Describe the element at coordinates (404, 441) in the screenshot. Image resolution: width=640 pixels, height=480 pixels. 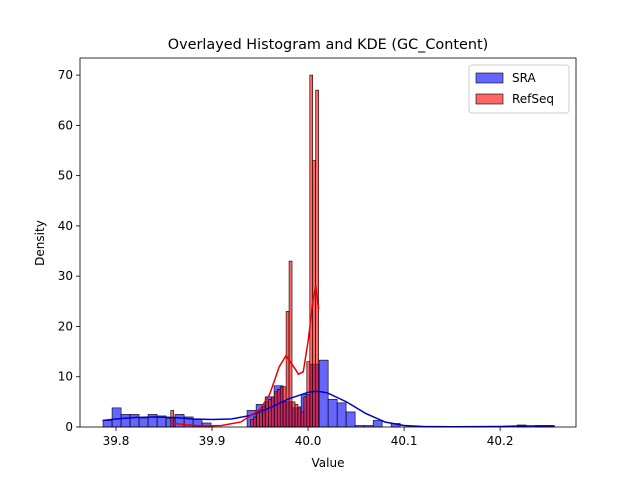
I see `x-tick-label: 40.1` at that location.